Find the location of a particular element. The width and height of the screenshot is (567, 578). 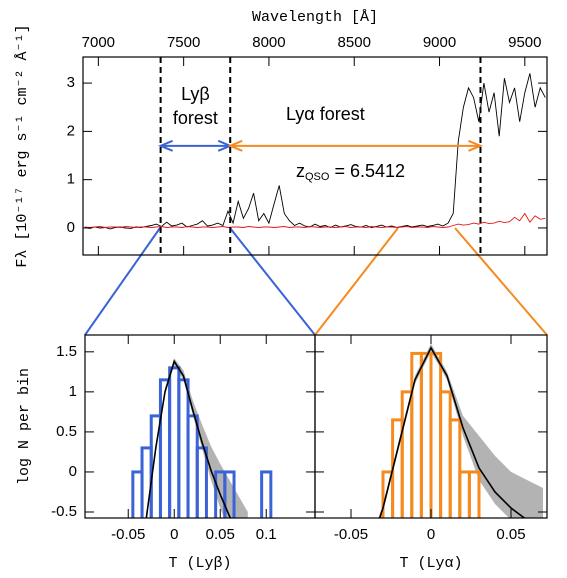

y-tick-label: 3 is located at coordinates (71, 82).